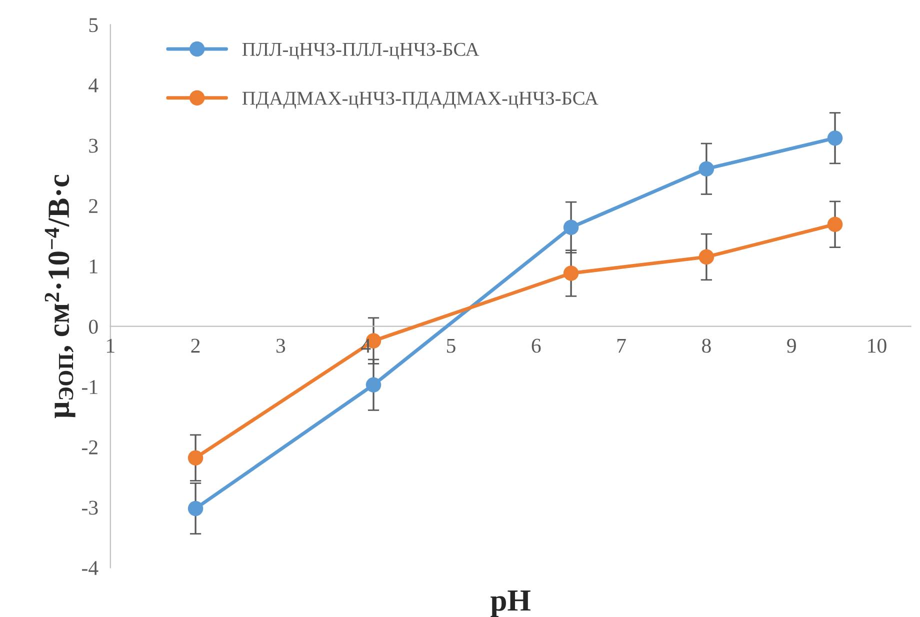  I want to click on y-tick-label: 1, so click(94, 266).